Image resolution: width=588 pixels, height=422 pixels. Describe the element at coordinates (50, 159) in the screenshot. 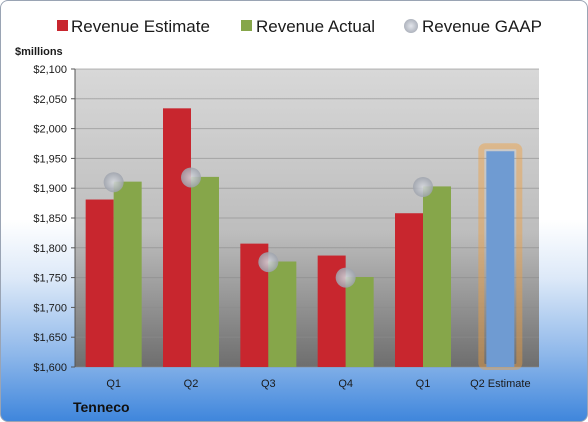

I see `y-tick-label: $1,950` at that location.